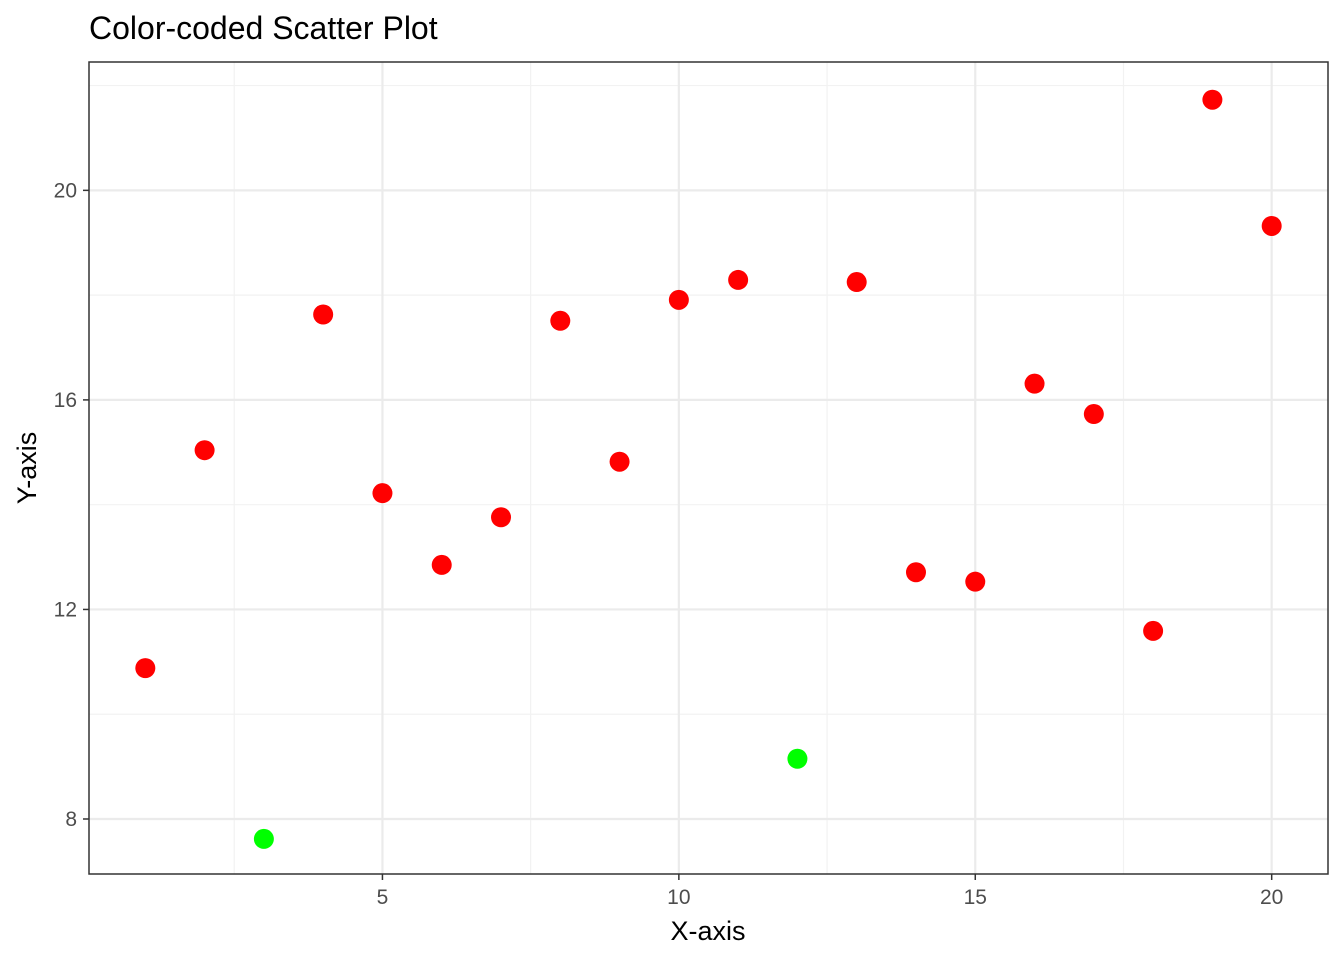 This screenshot has width=1344, height=960. Describe the element at coordinates (1271, 897) in the screenshot. I see `x-tick-label: 20` at that location.